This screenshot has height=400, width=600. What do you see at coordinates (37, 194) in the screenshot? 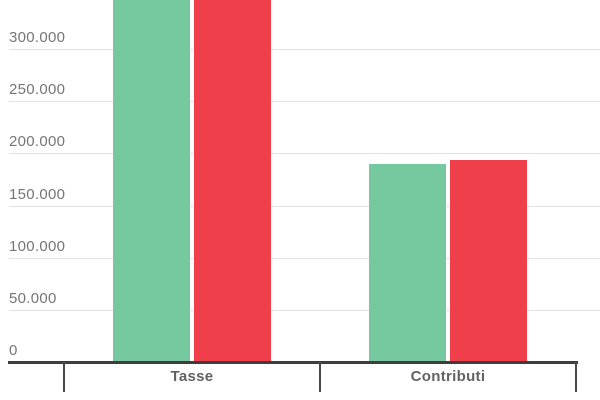
I see `y-axis-tick-label: 150.000` at bounding box center [37, 194].